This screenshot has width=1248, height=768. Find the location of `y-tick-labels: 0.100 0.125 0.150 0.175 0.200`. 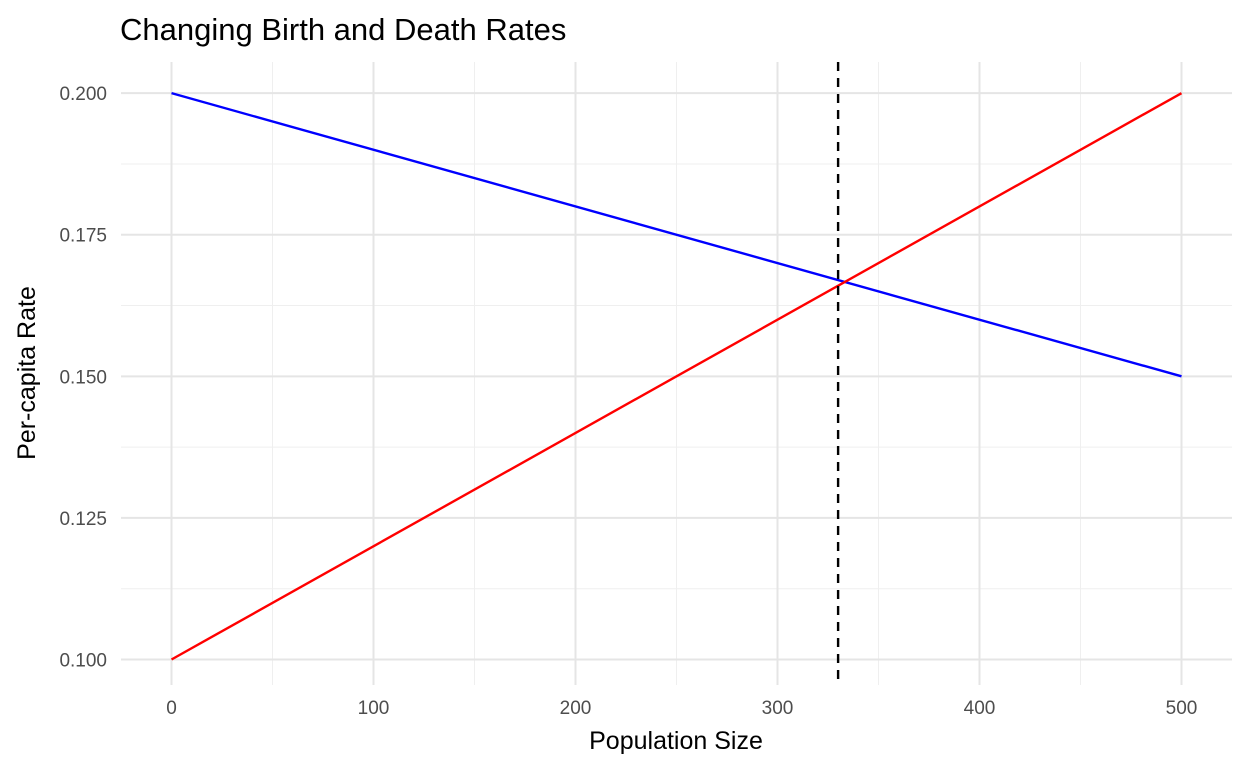

y-tick-labels: 0.100 0.125 0.150 0.175 0.200 is located at coordinates (83, 377).